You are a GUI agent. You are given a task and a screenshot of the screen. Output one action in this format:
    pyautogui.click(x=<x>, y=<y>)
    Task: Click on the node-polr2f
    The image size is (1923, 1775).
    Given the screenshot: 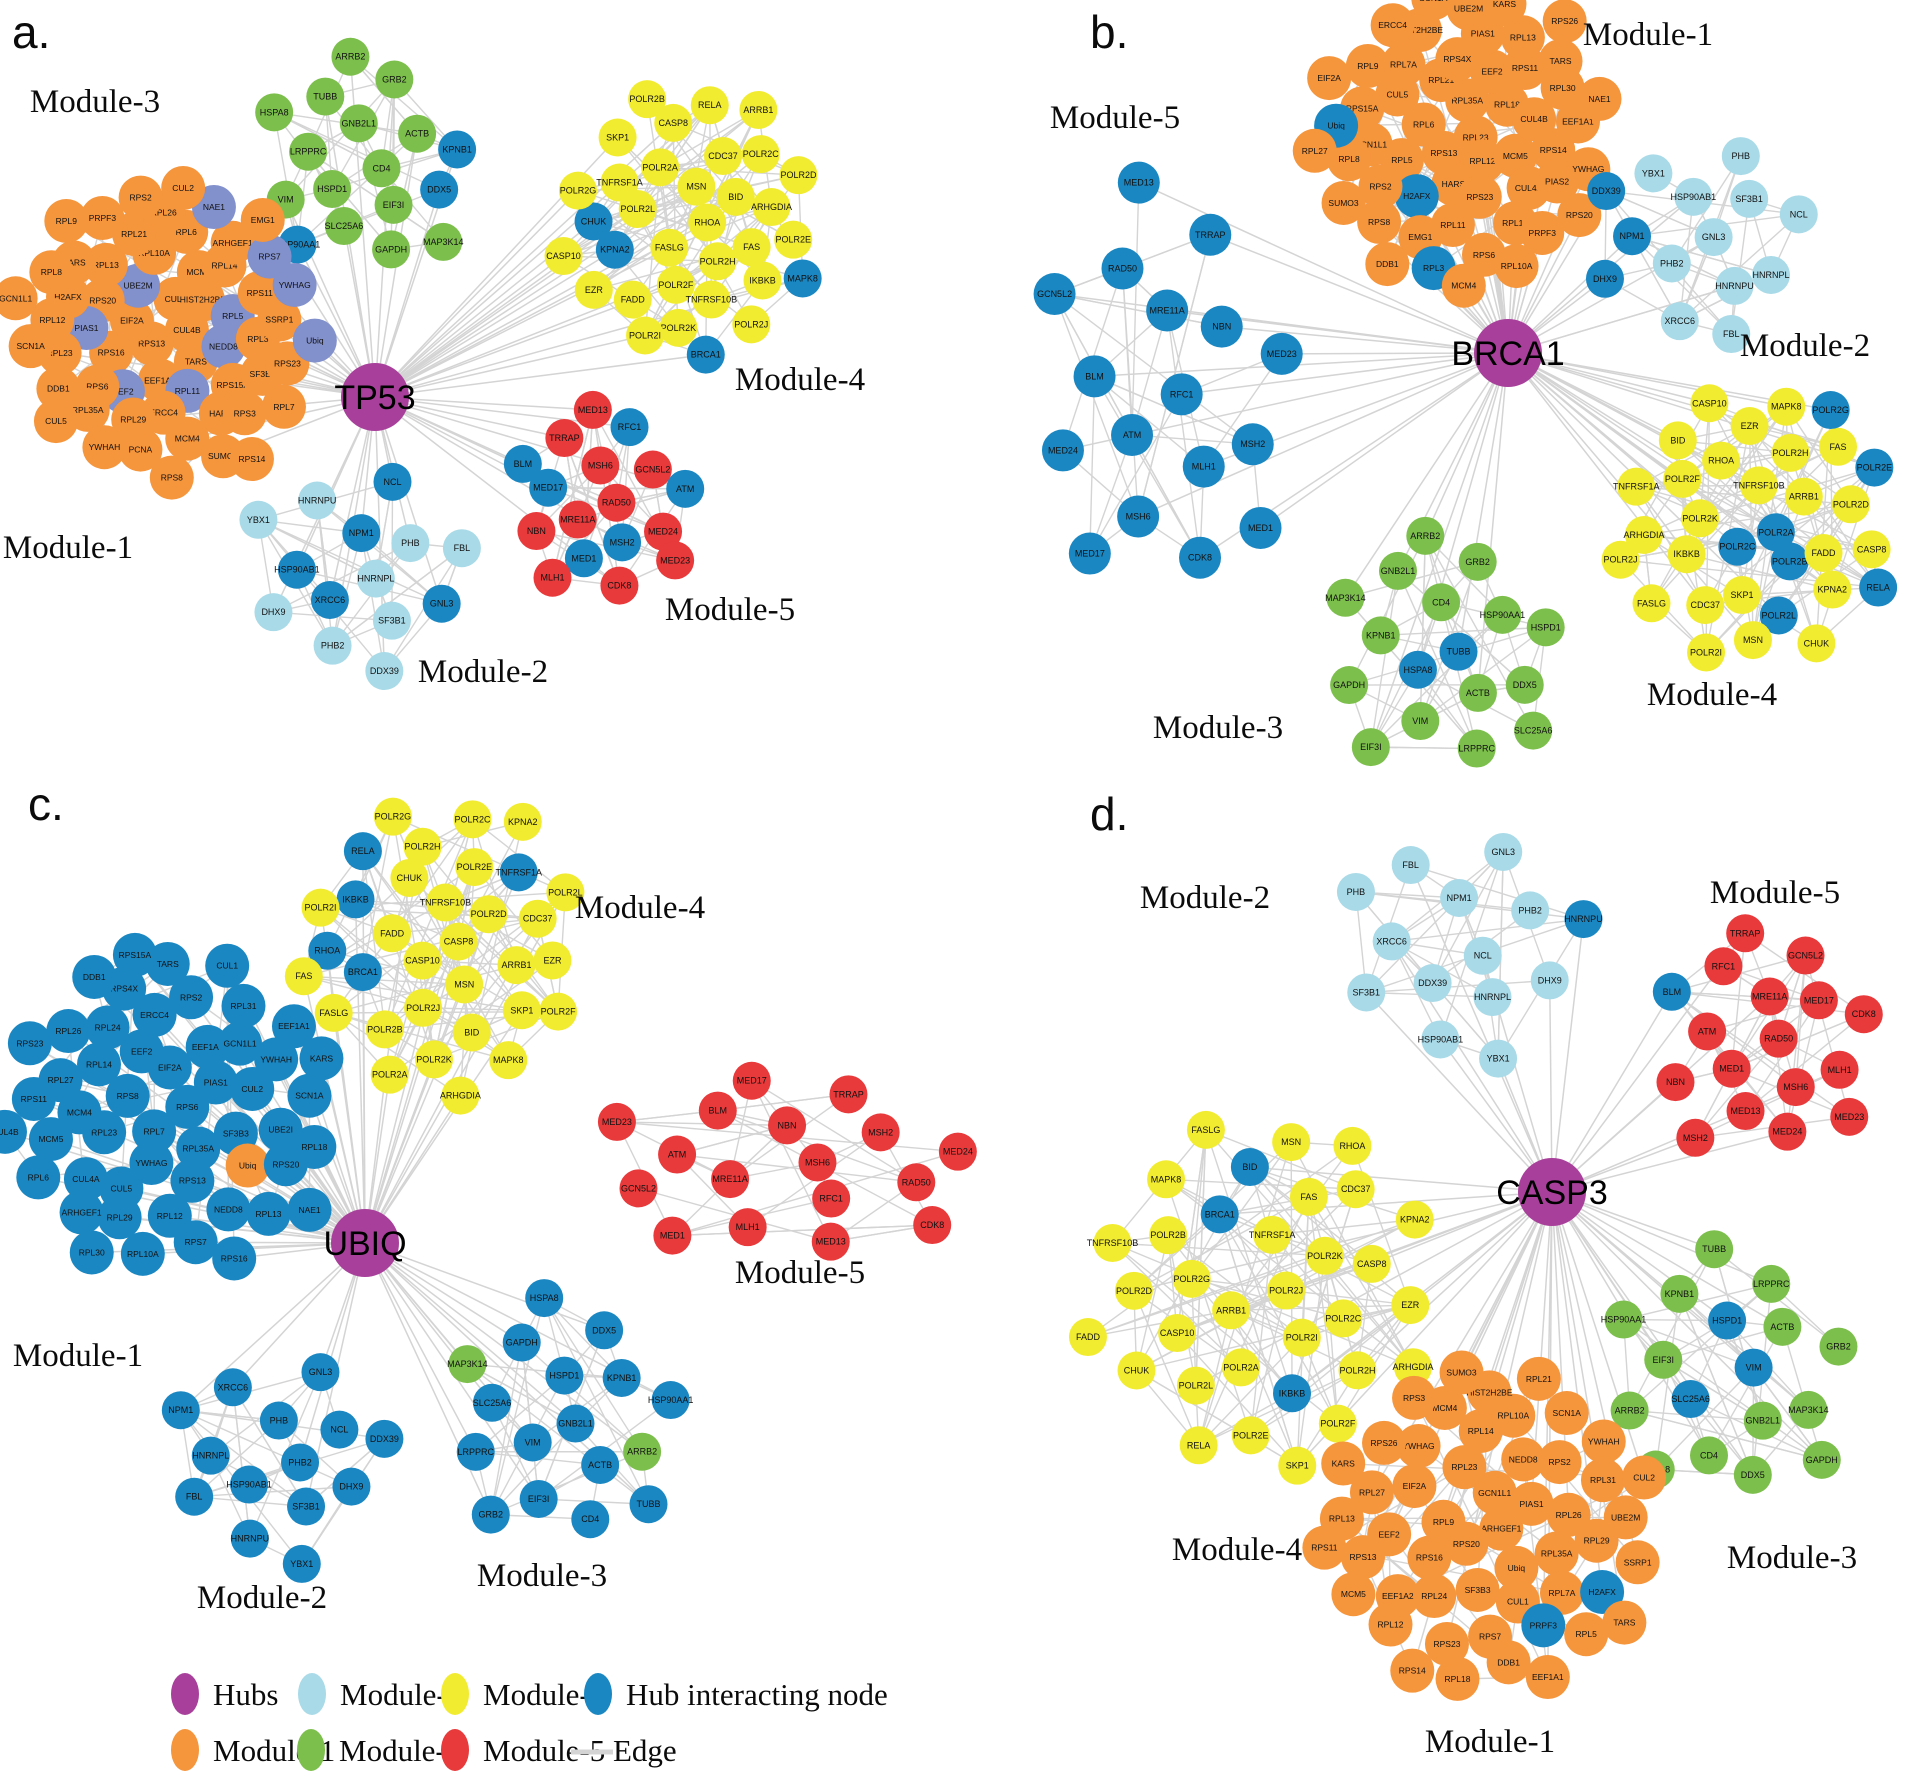 What is the action you would take?
    pyautogui.click(x=1337, y=1423)
    